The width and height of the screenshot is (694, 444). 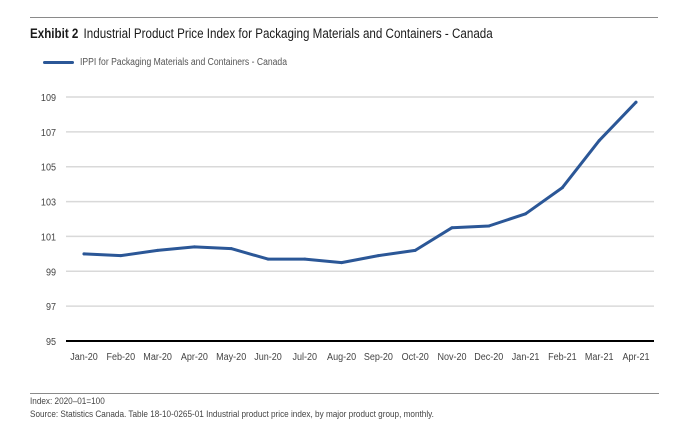 What do you see at coordinates (51, 308) in the screenshot?
I see `y-tick-label: 97` at bounding box center [51, 308].